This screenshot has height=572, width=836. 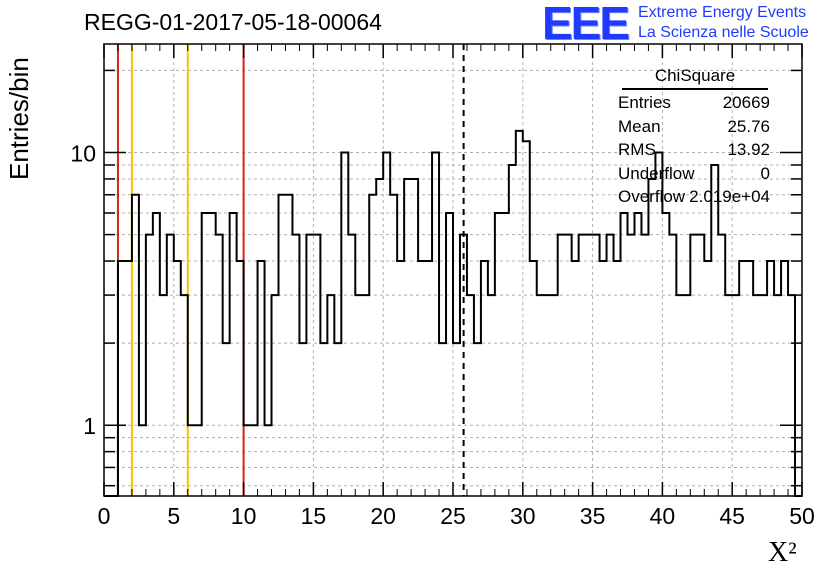 I want to click on x-tick-label: 0, so click(x=104, y=516).